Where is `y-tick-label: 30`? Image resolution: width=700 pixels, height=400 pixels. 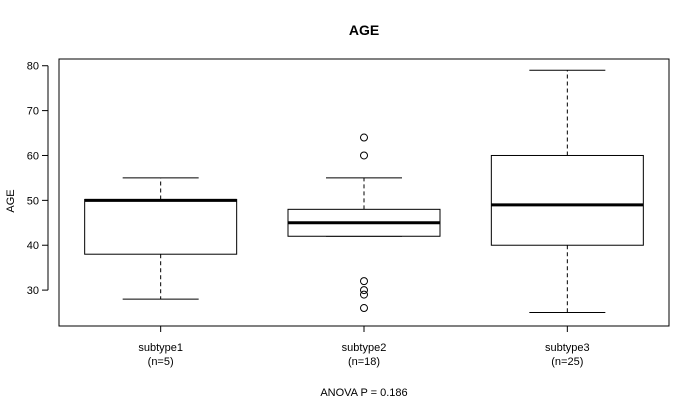 y-tick-label: 30 is located at coordinates (33, 291).